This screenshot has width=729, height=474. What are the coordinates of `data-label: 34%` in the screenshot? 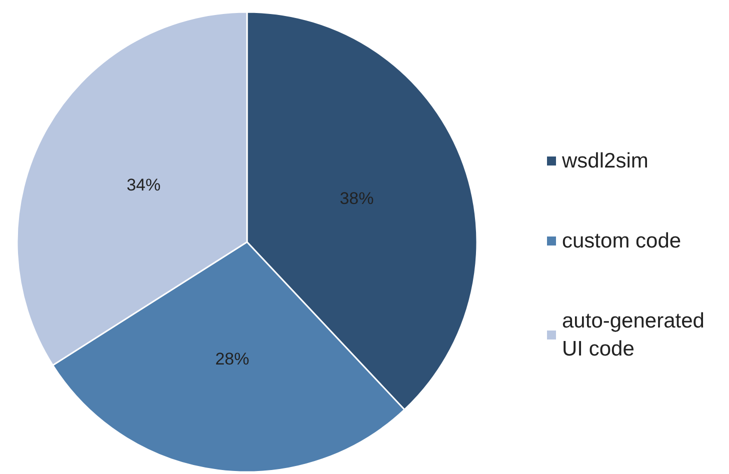 It's located at (143, 185).